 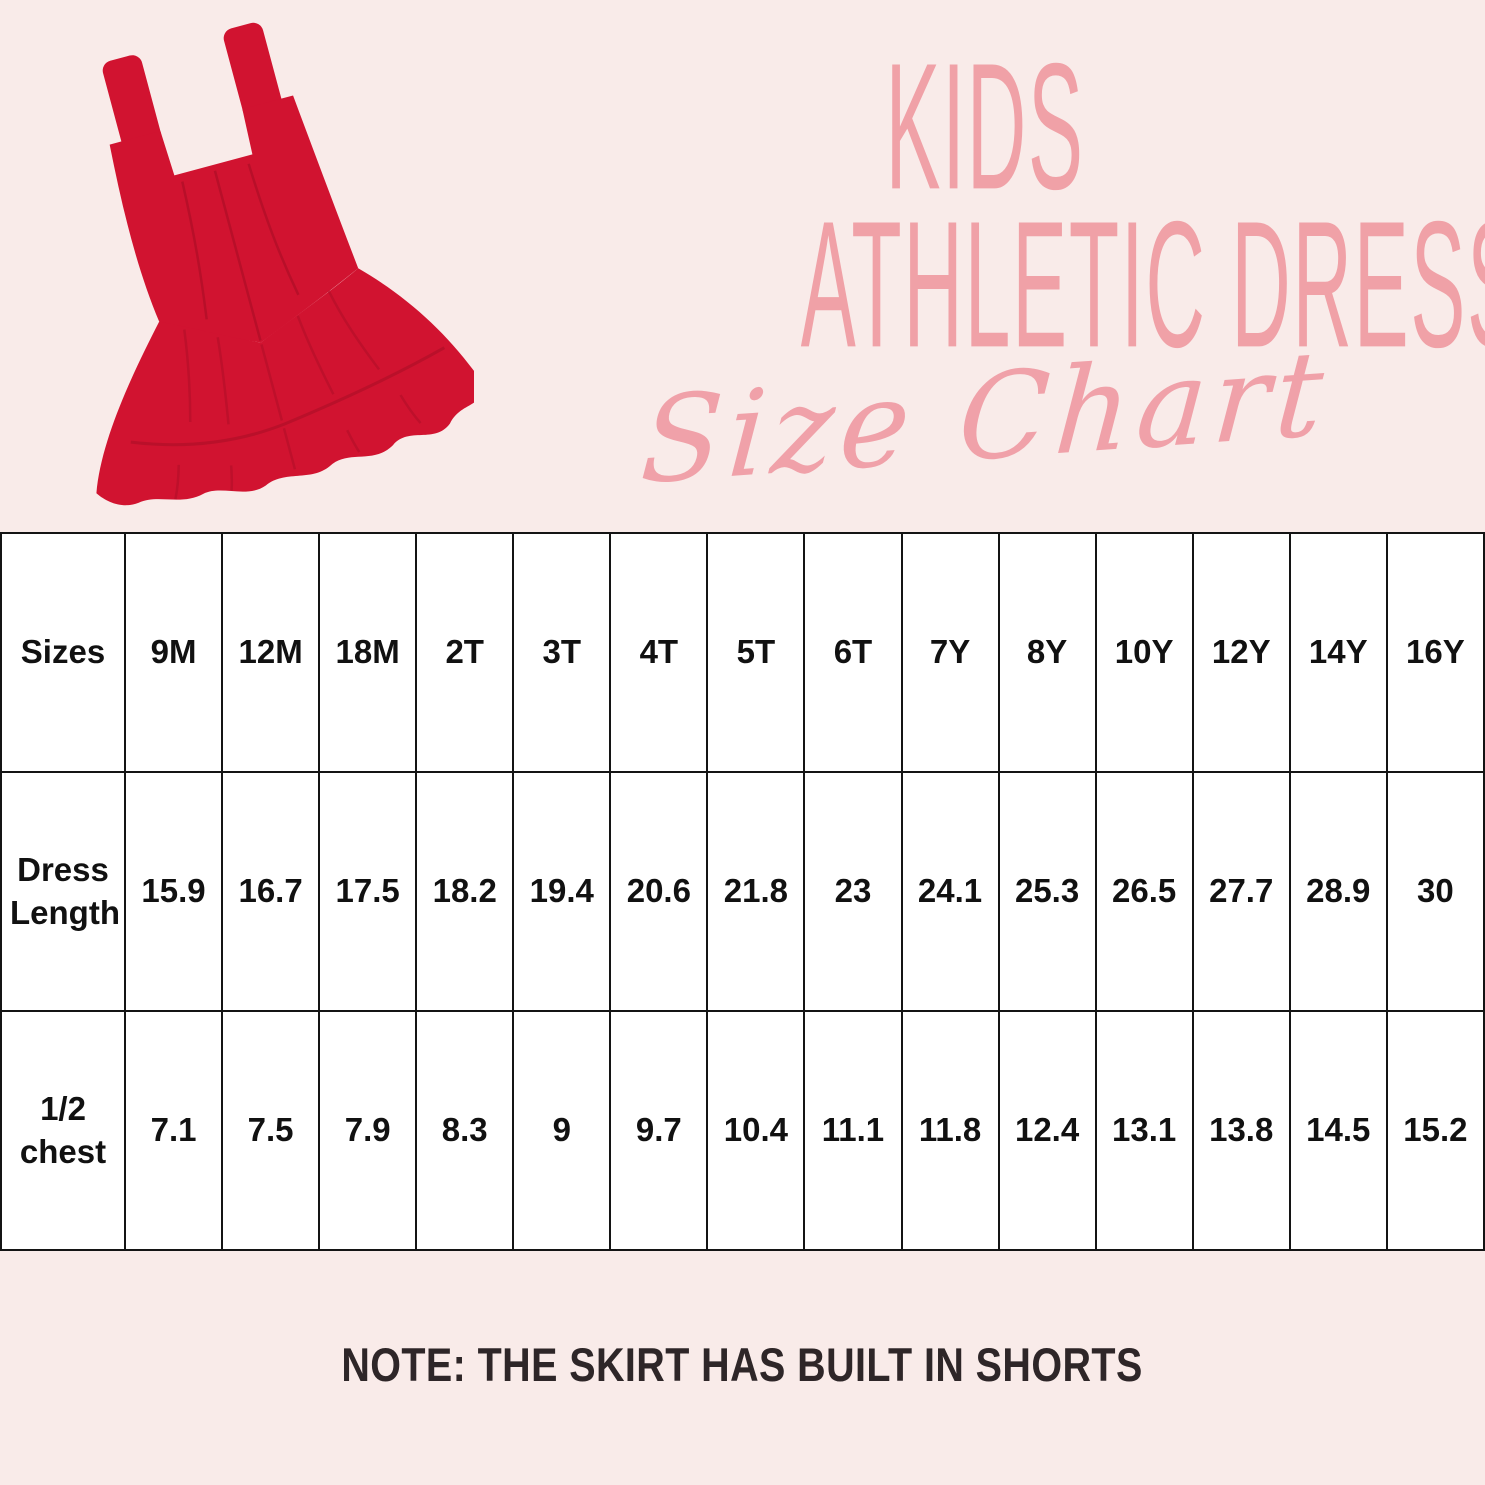 What do you see at coordinates (985, 417) in the screenshot?
I see `subtitle-script: Size Chart` at bounding box center [985, 417].